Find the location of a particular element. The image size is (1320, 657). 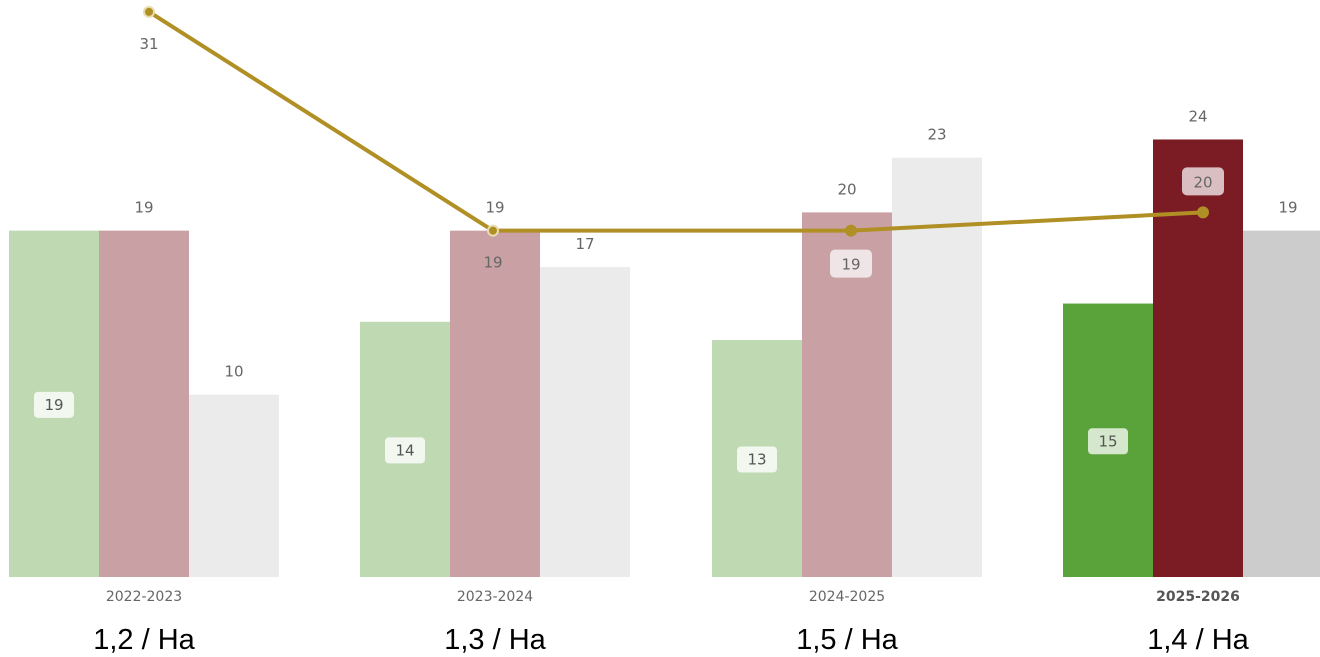

value-label-2024-2025-s2: 20 is located at coordinates (846, 189).